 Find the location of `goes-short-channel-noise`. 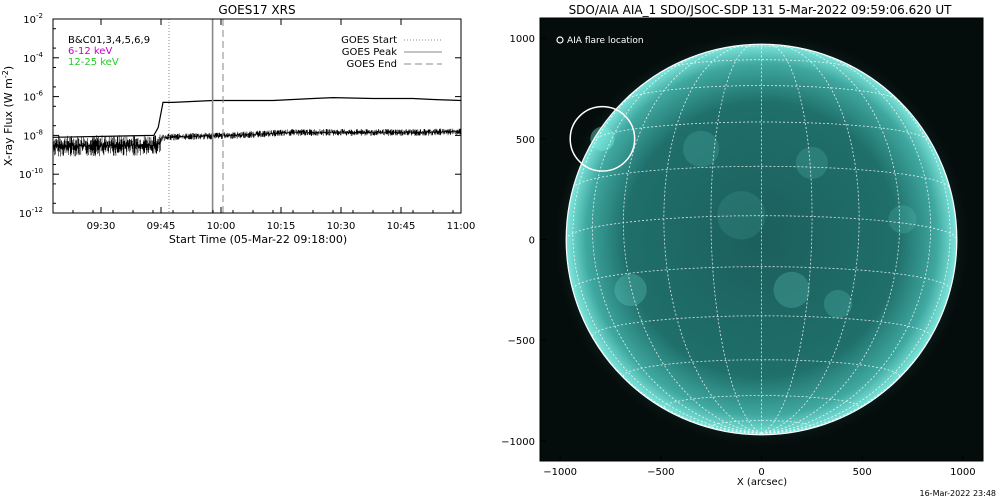

goes-short-channel-noise is located at coordinates (257, 142).